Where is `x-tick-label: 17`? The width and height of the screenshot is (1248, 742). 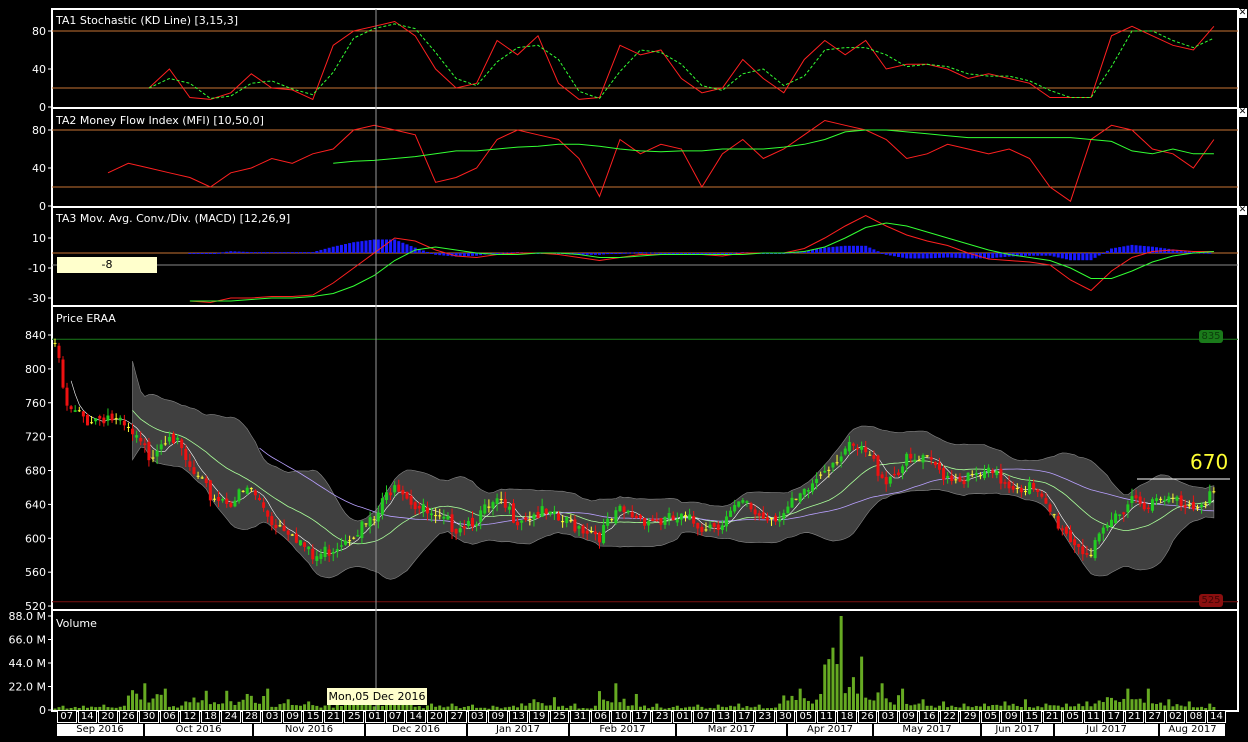 x-tick-label: 17 is located at coordinates (744, 717).